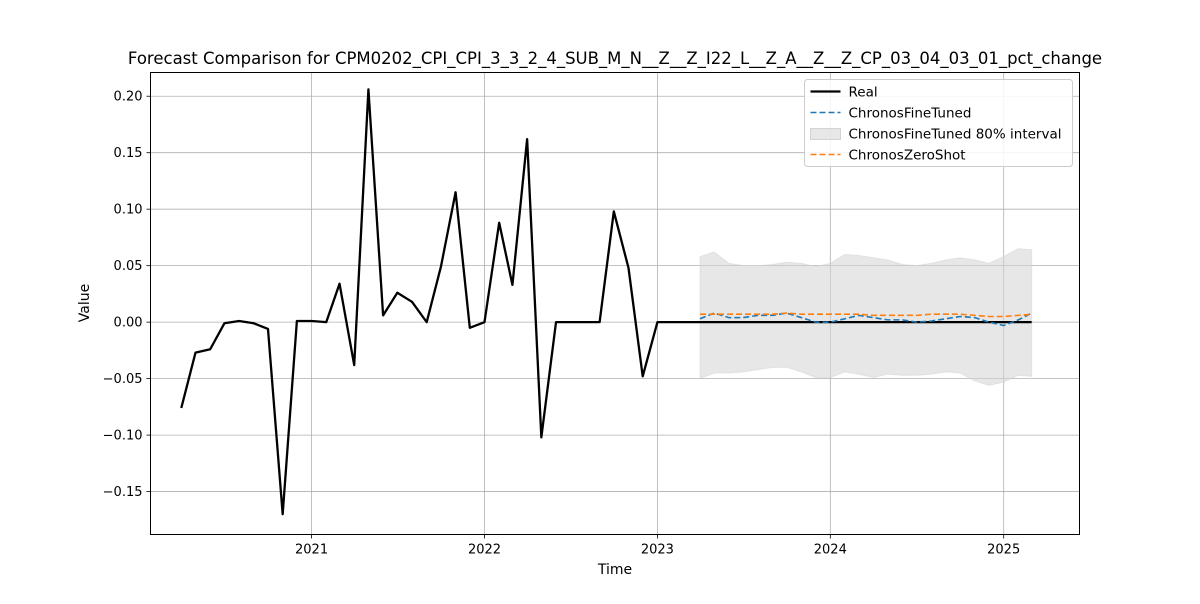  Describe the element at coordinates (128, 323) in the screenshot. I see `y-tick-label: 0.00` at that location.